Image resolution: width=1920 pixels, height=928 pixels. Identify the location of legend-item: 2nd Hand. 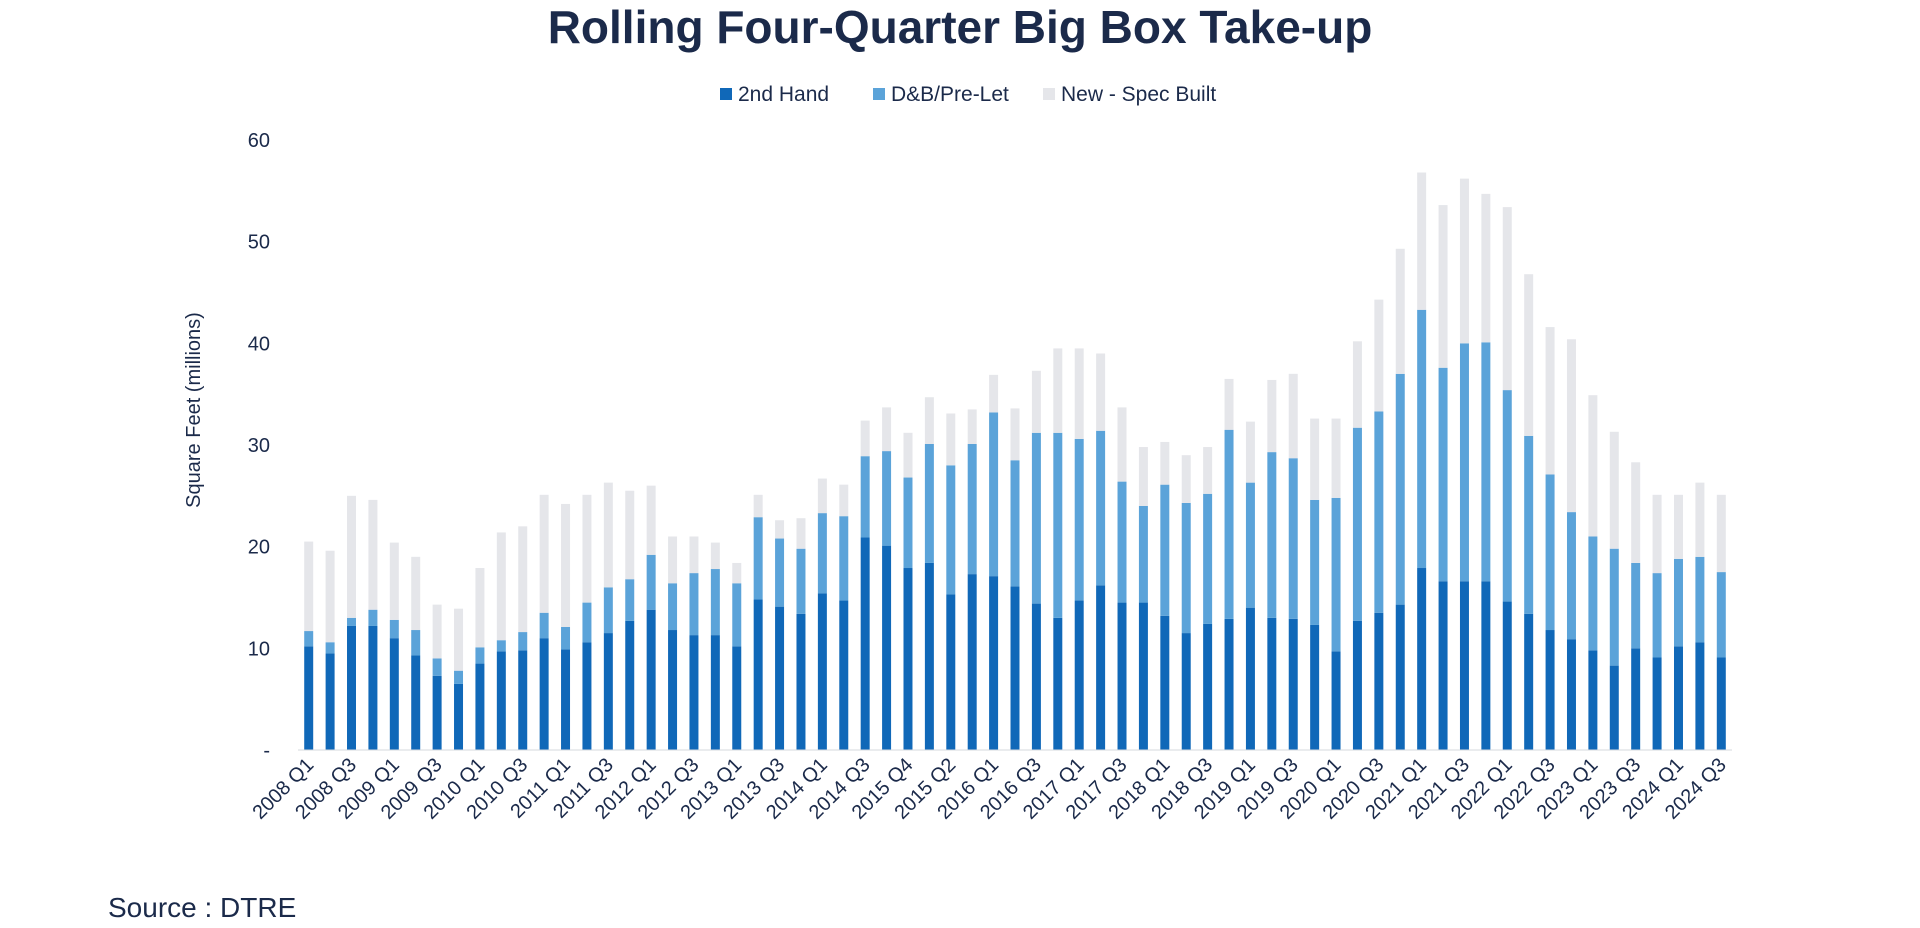
(774, 94).